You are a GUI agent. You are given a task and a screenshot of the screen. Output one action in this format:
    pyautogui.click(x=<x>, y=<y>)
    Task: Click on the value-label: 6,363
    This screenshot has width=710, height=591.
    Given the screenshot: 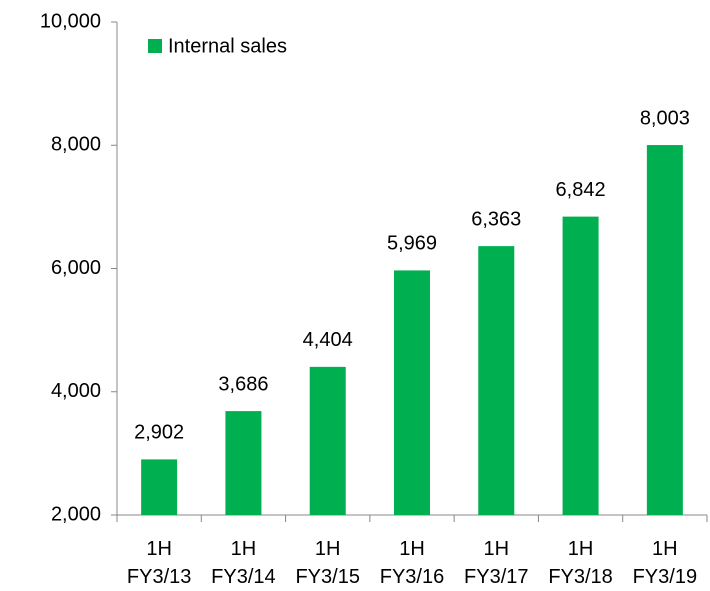 What is the action you would take?
    pyautogui.click(x=496, y=219)
    